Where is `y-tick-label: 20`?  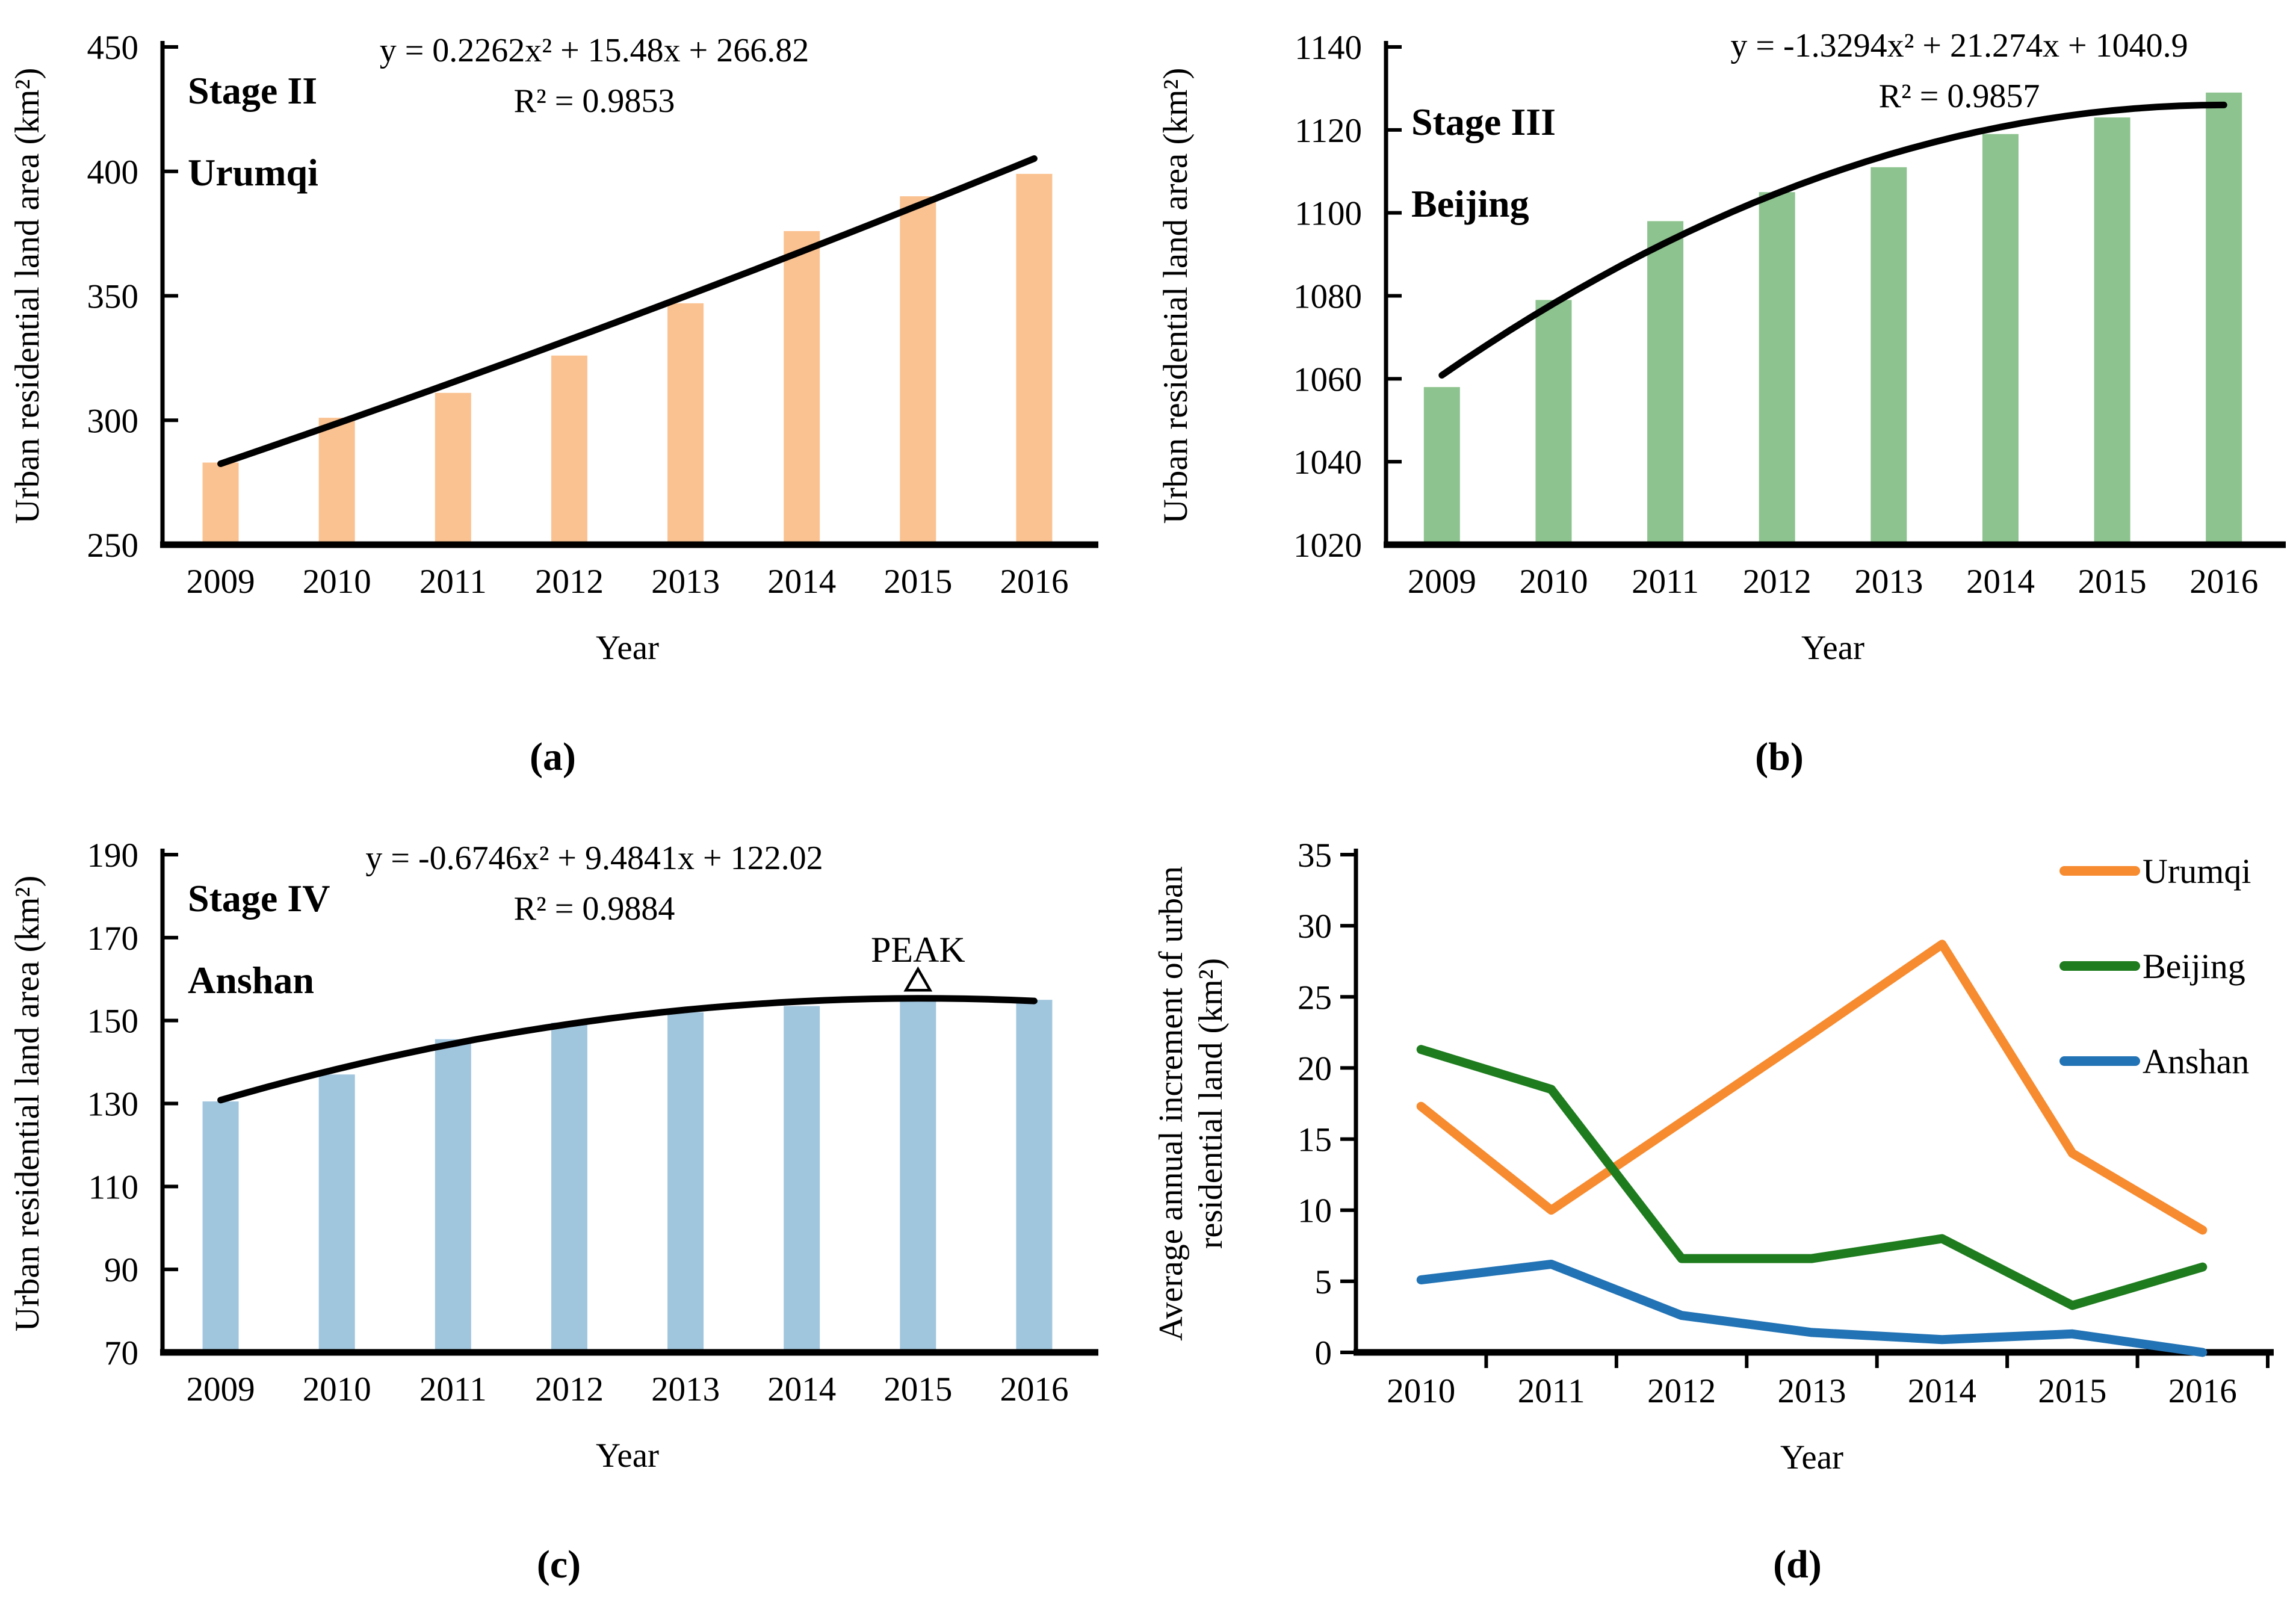
y-tick-label: 20 is located at coordinates (1315, 1069).